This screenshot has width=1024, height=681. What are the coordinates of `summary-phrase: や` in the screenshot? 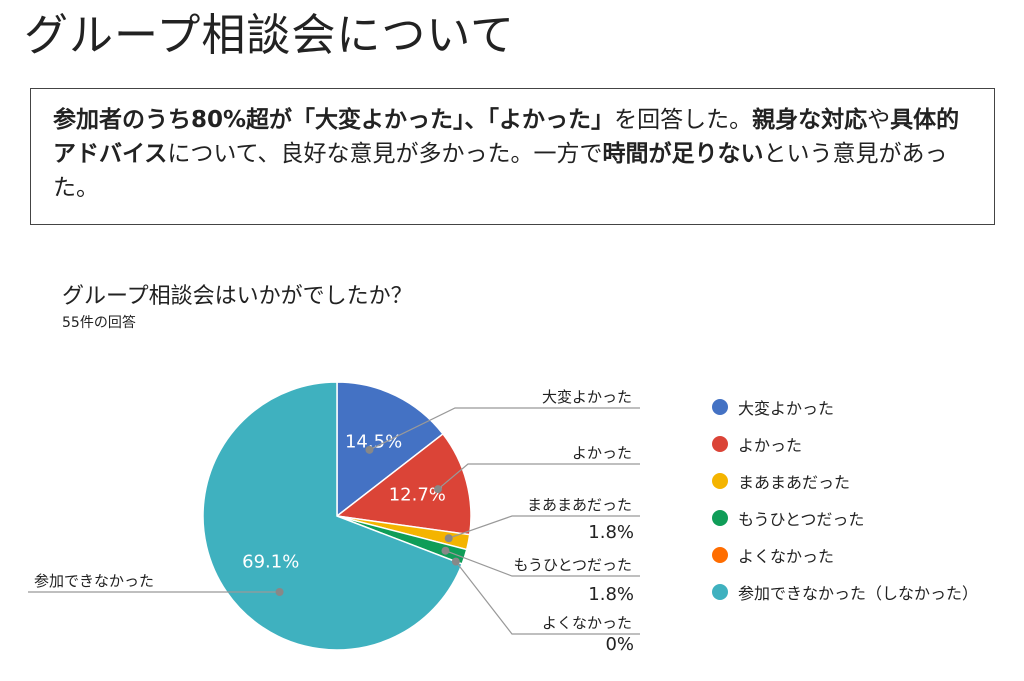 It's located at (879, 120).